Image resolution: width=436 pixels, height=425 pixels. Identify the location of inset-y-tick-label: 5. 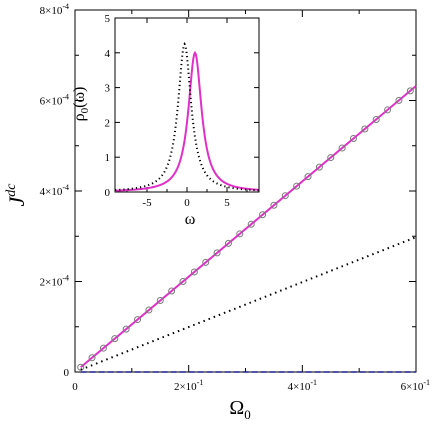
(108, 19).